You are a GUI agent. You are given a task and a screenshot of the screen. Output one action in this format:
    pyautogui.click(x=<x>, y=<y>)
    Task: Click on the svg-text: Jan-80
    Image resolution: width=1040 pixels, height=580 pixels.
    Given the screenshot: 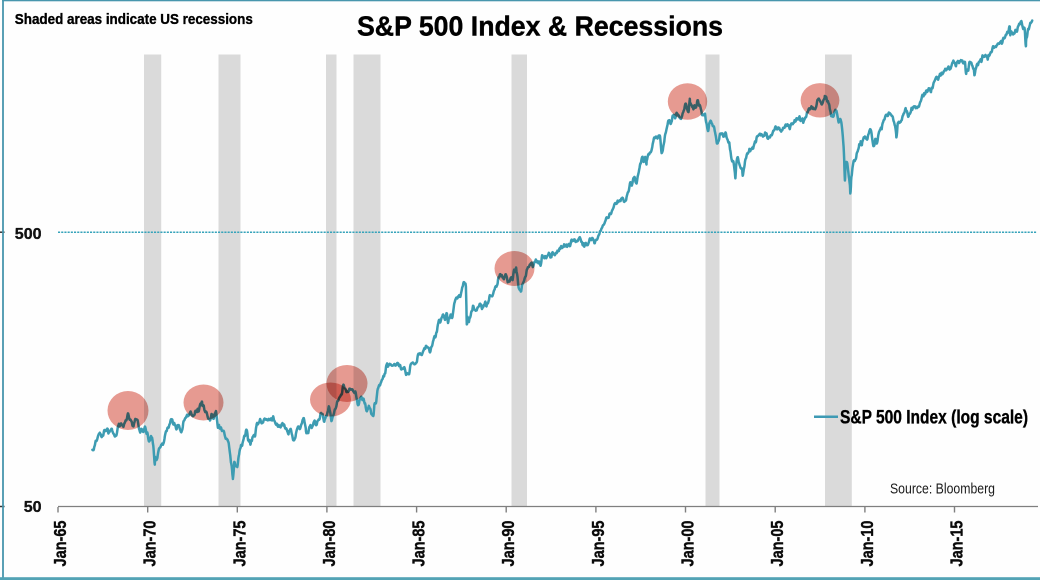 What is the action you would take?
    pyautogui.click(x=329, y=543)
    